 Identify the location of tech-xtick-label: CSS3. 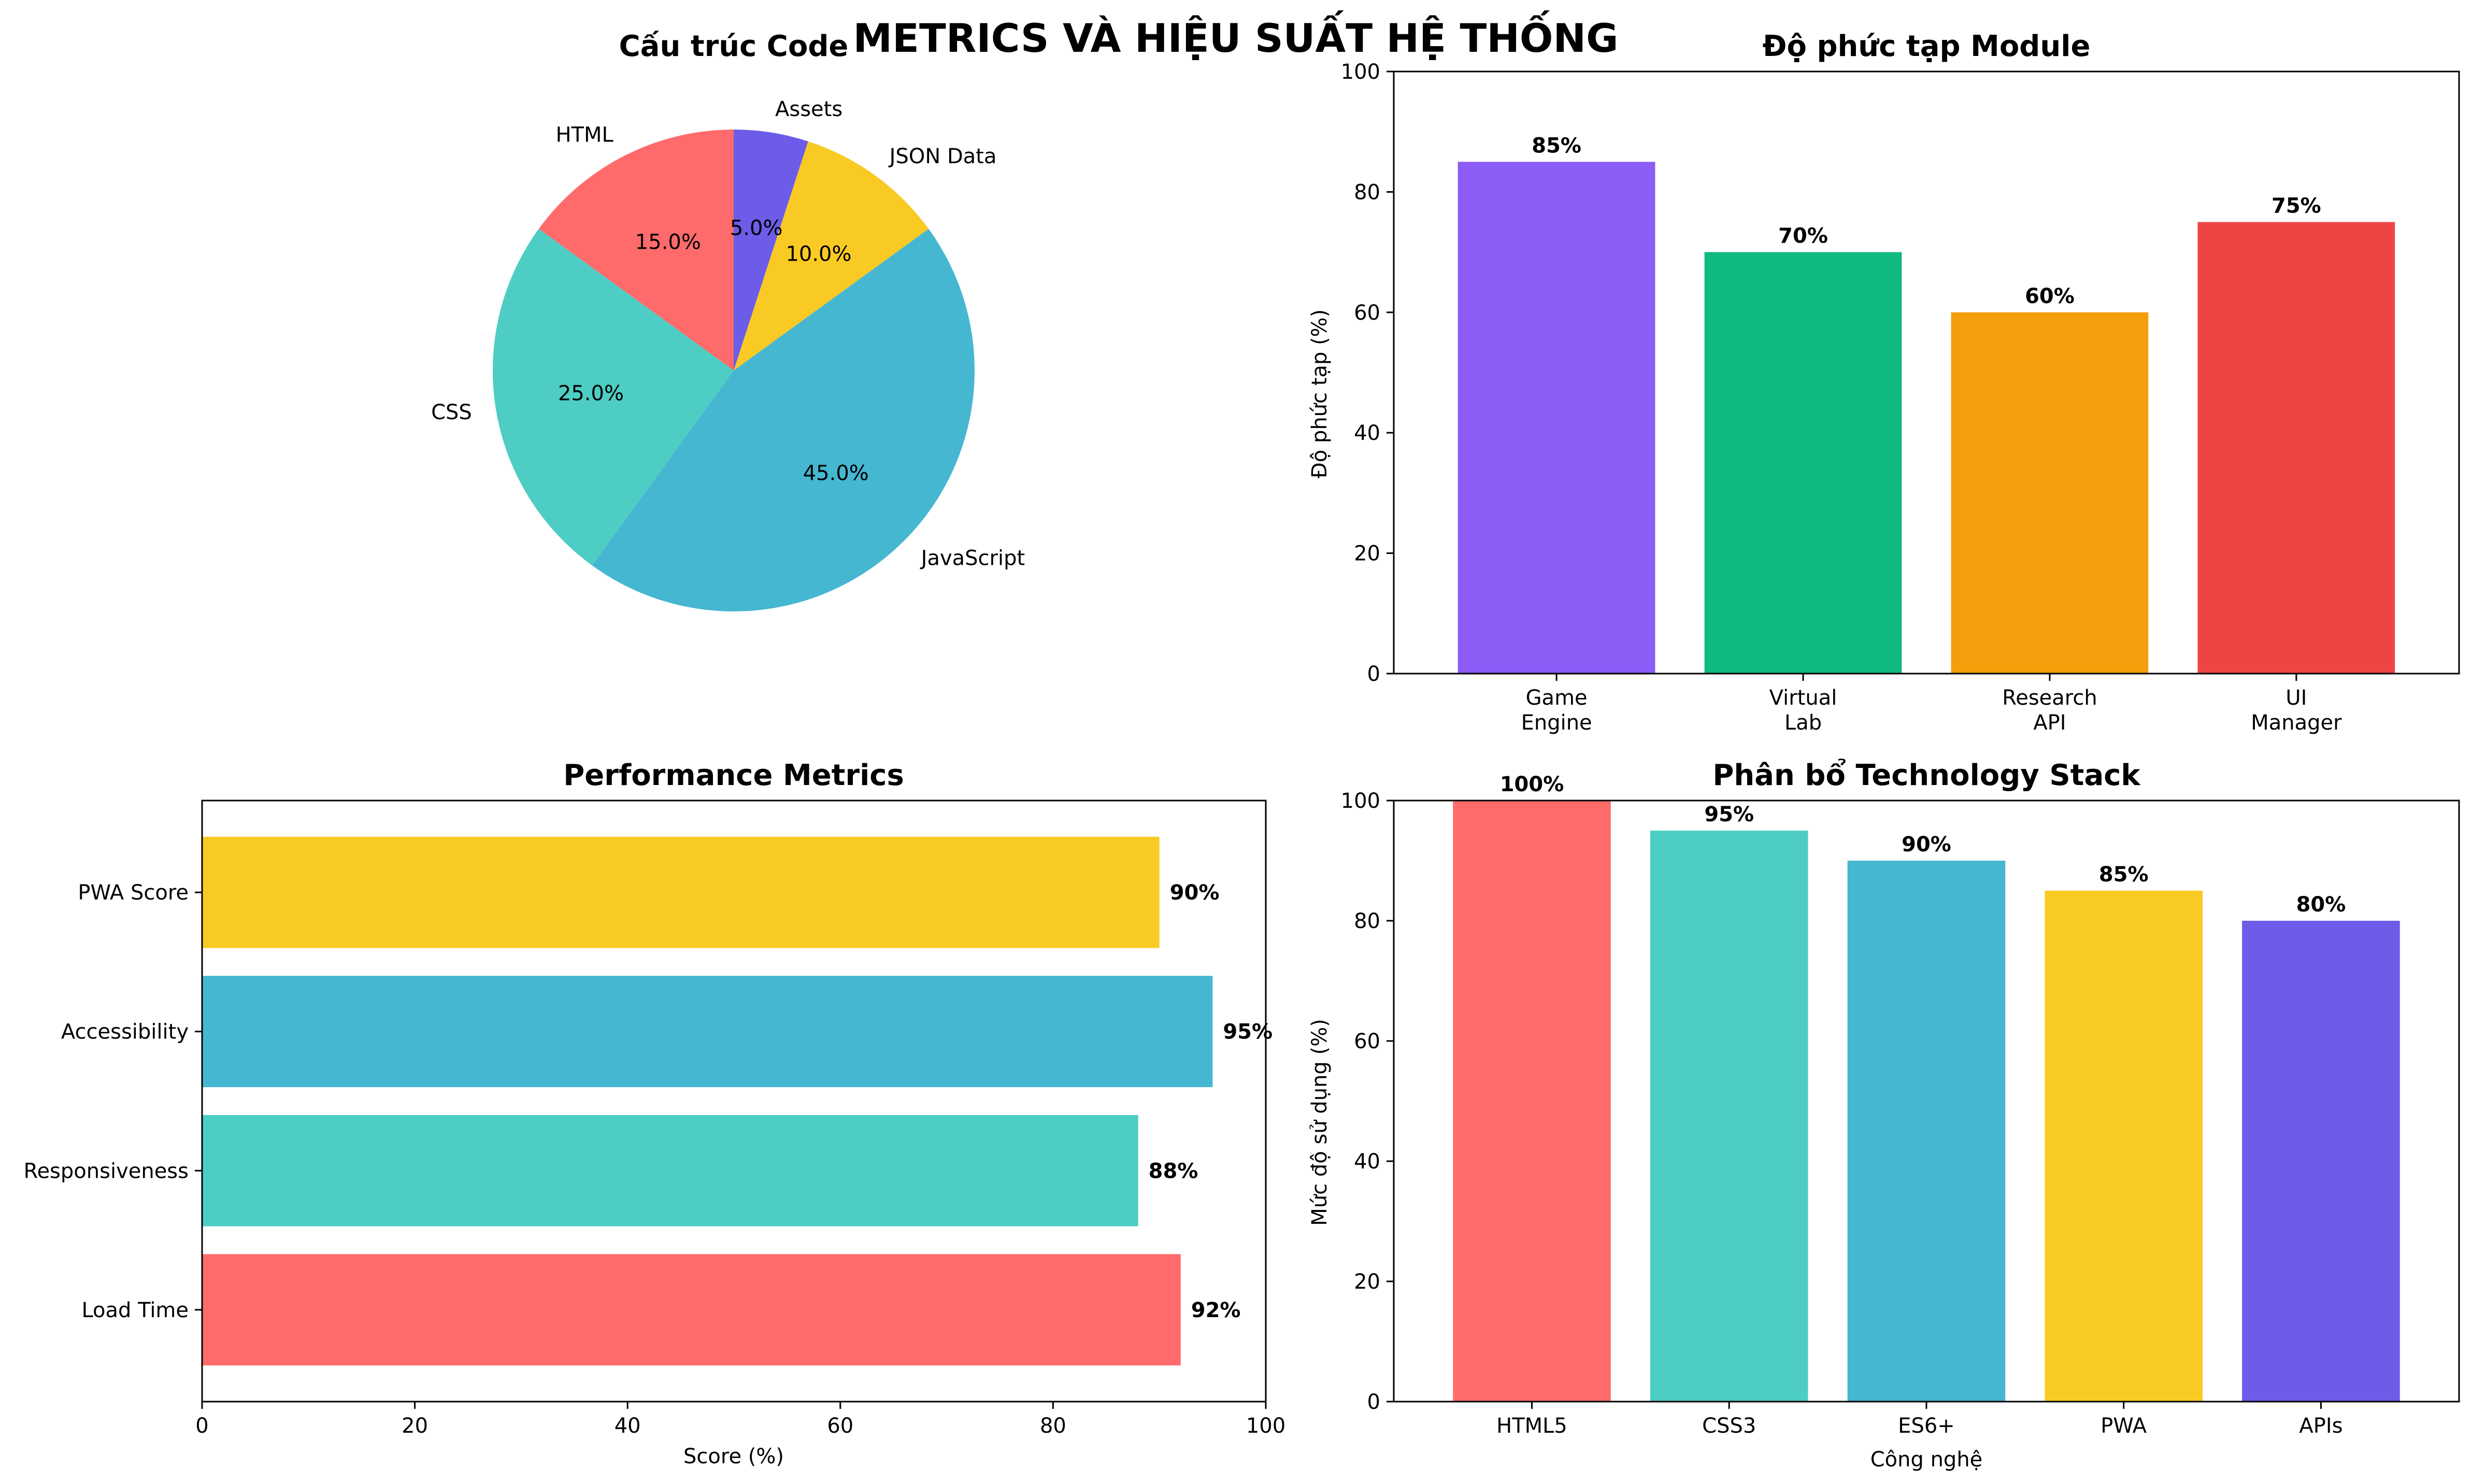
(1729, 1426).